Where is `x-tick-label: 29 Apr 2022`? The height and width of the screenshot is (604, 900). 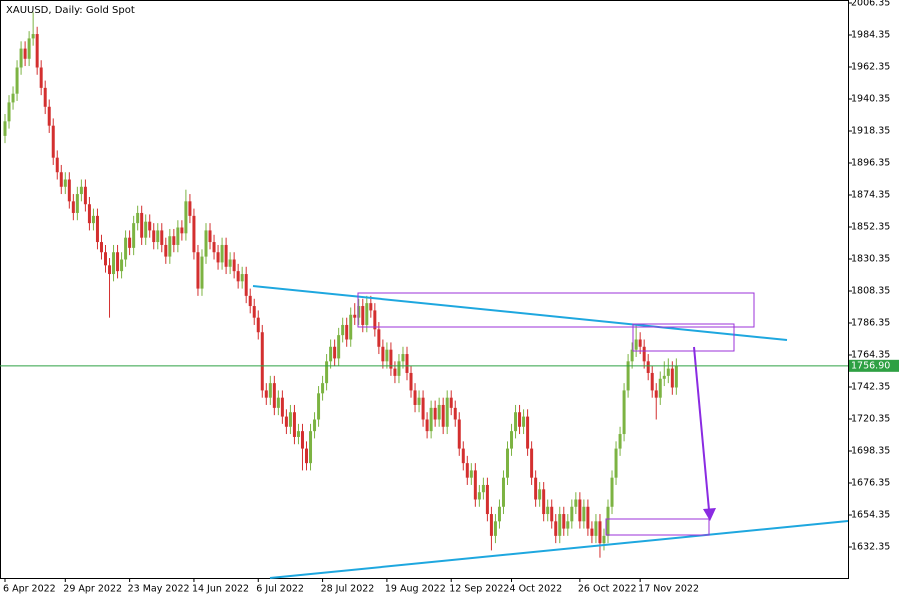 x-tick-label: 29 Apr 2022 is located at coordinates (92, 589).